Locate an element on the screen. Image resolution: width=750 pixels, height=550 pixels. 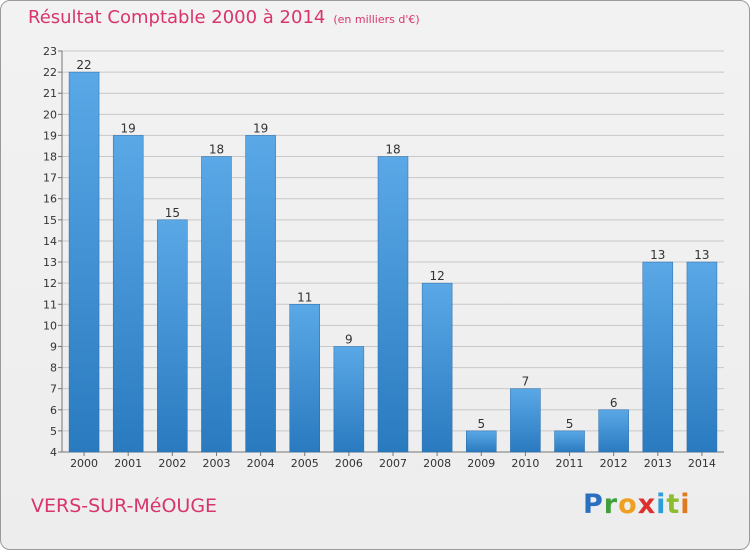
value-label-2010: 7 is located at coordinates (526, 382).